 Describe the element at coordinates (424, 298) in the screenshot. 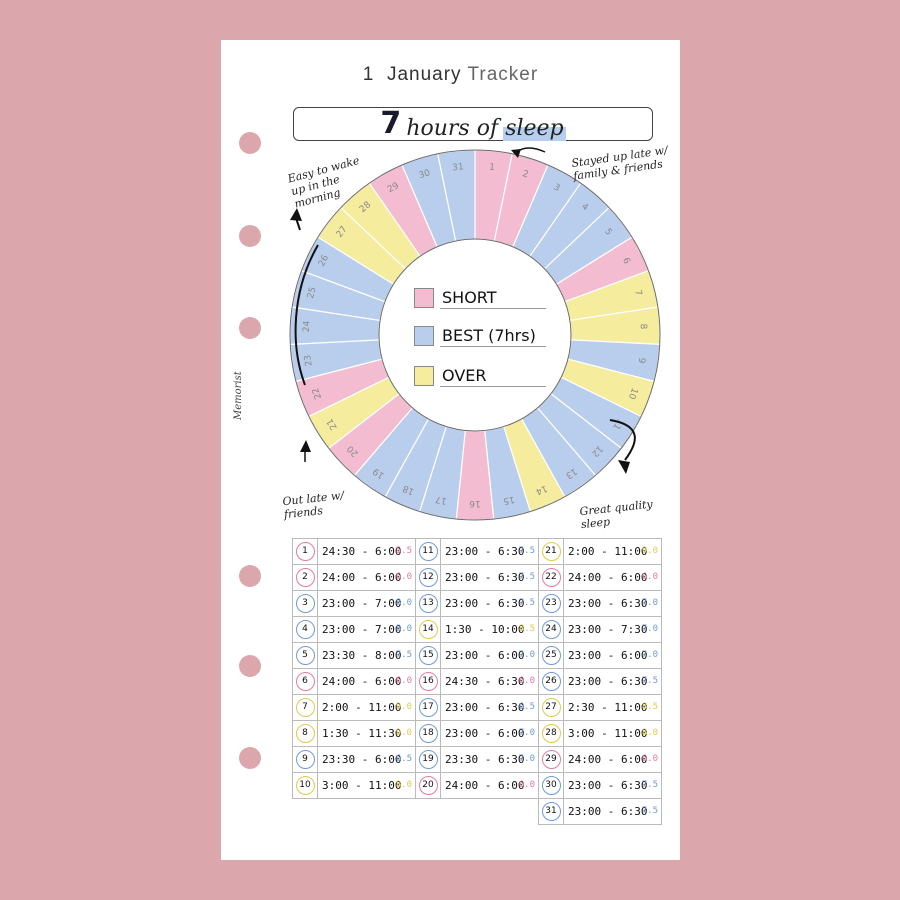

I see `legend-swatch-short` at that location.